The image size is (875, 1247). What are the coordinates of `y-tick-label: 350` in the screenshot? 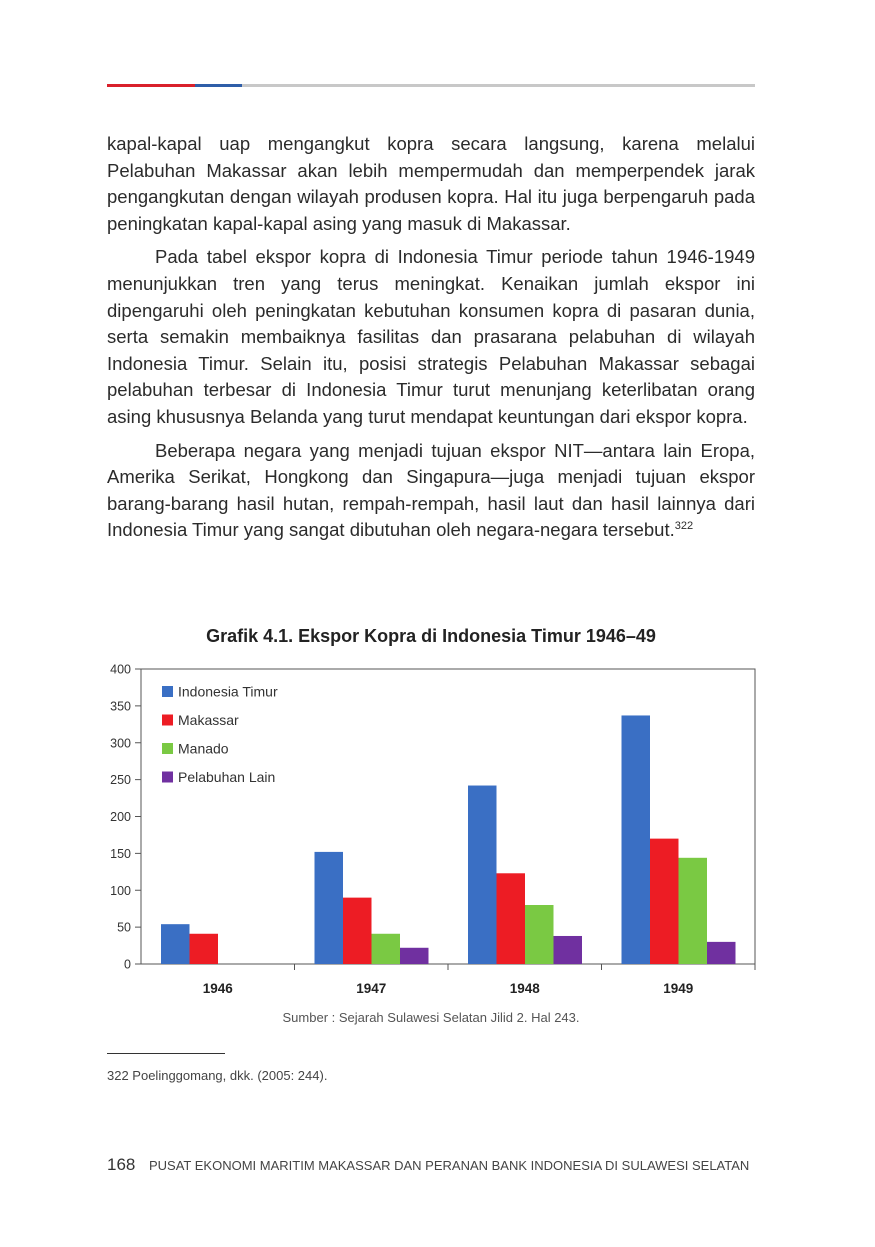 It's located at (120, 706).